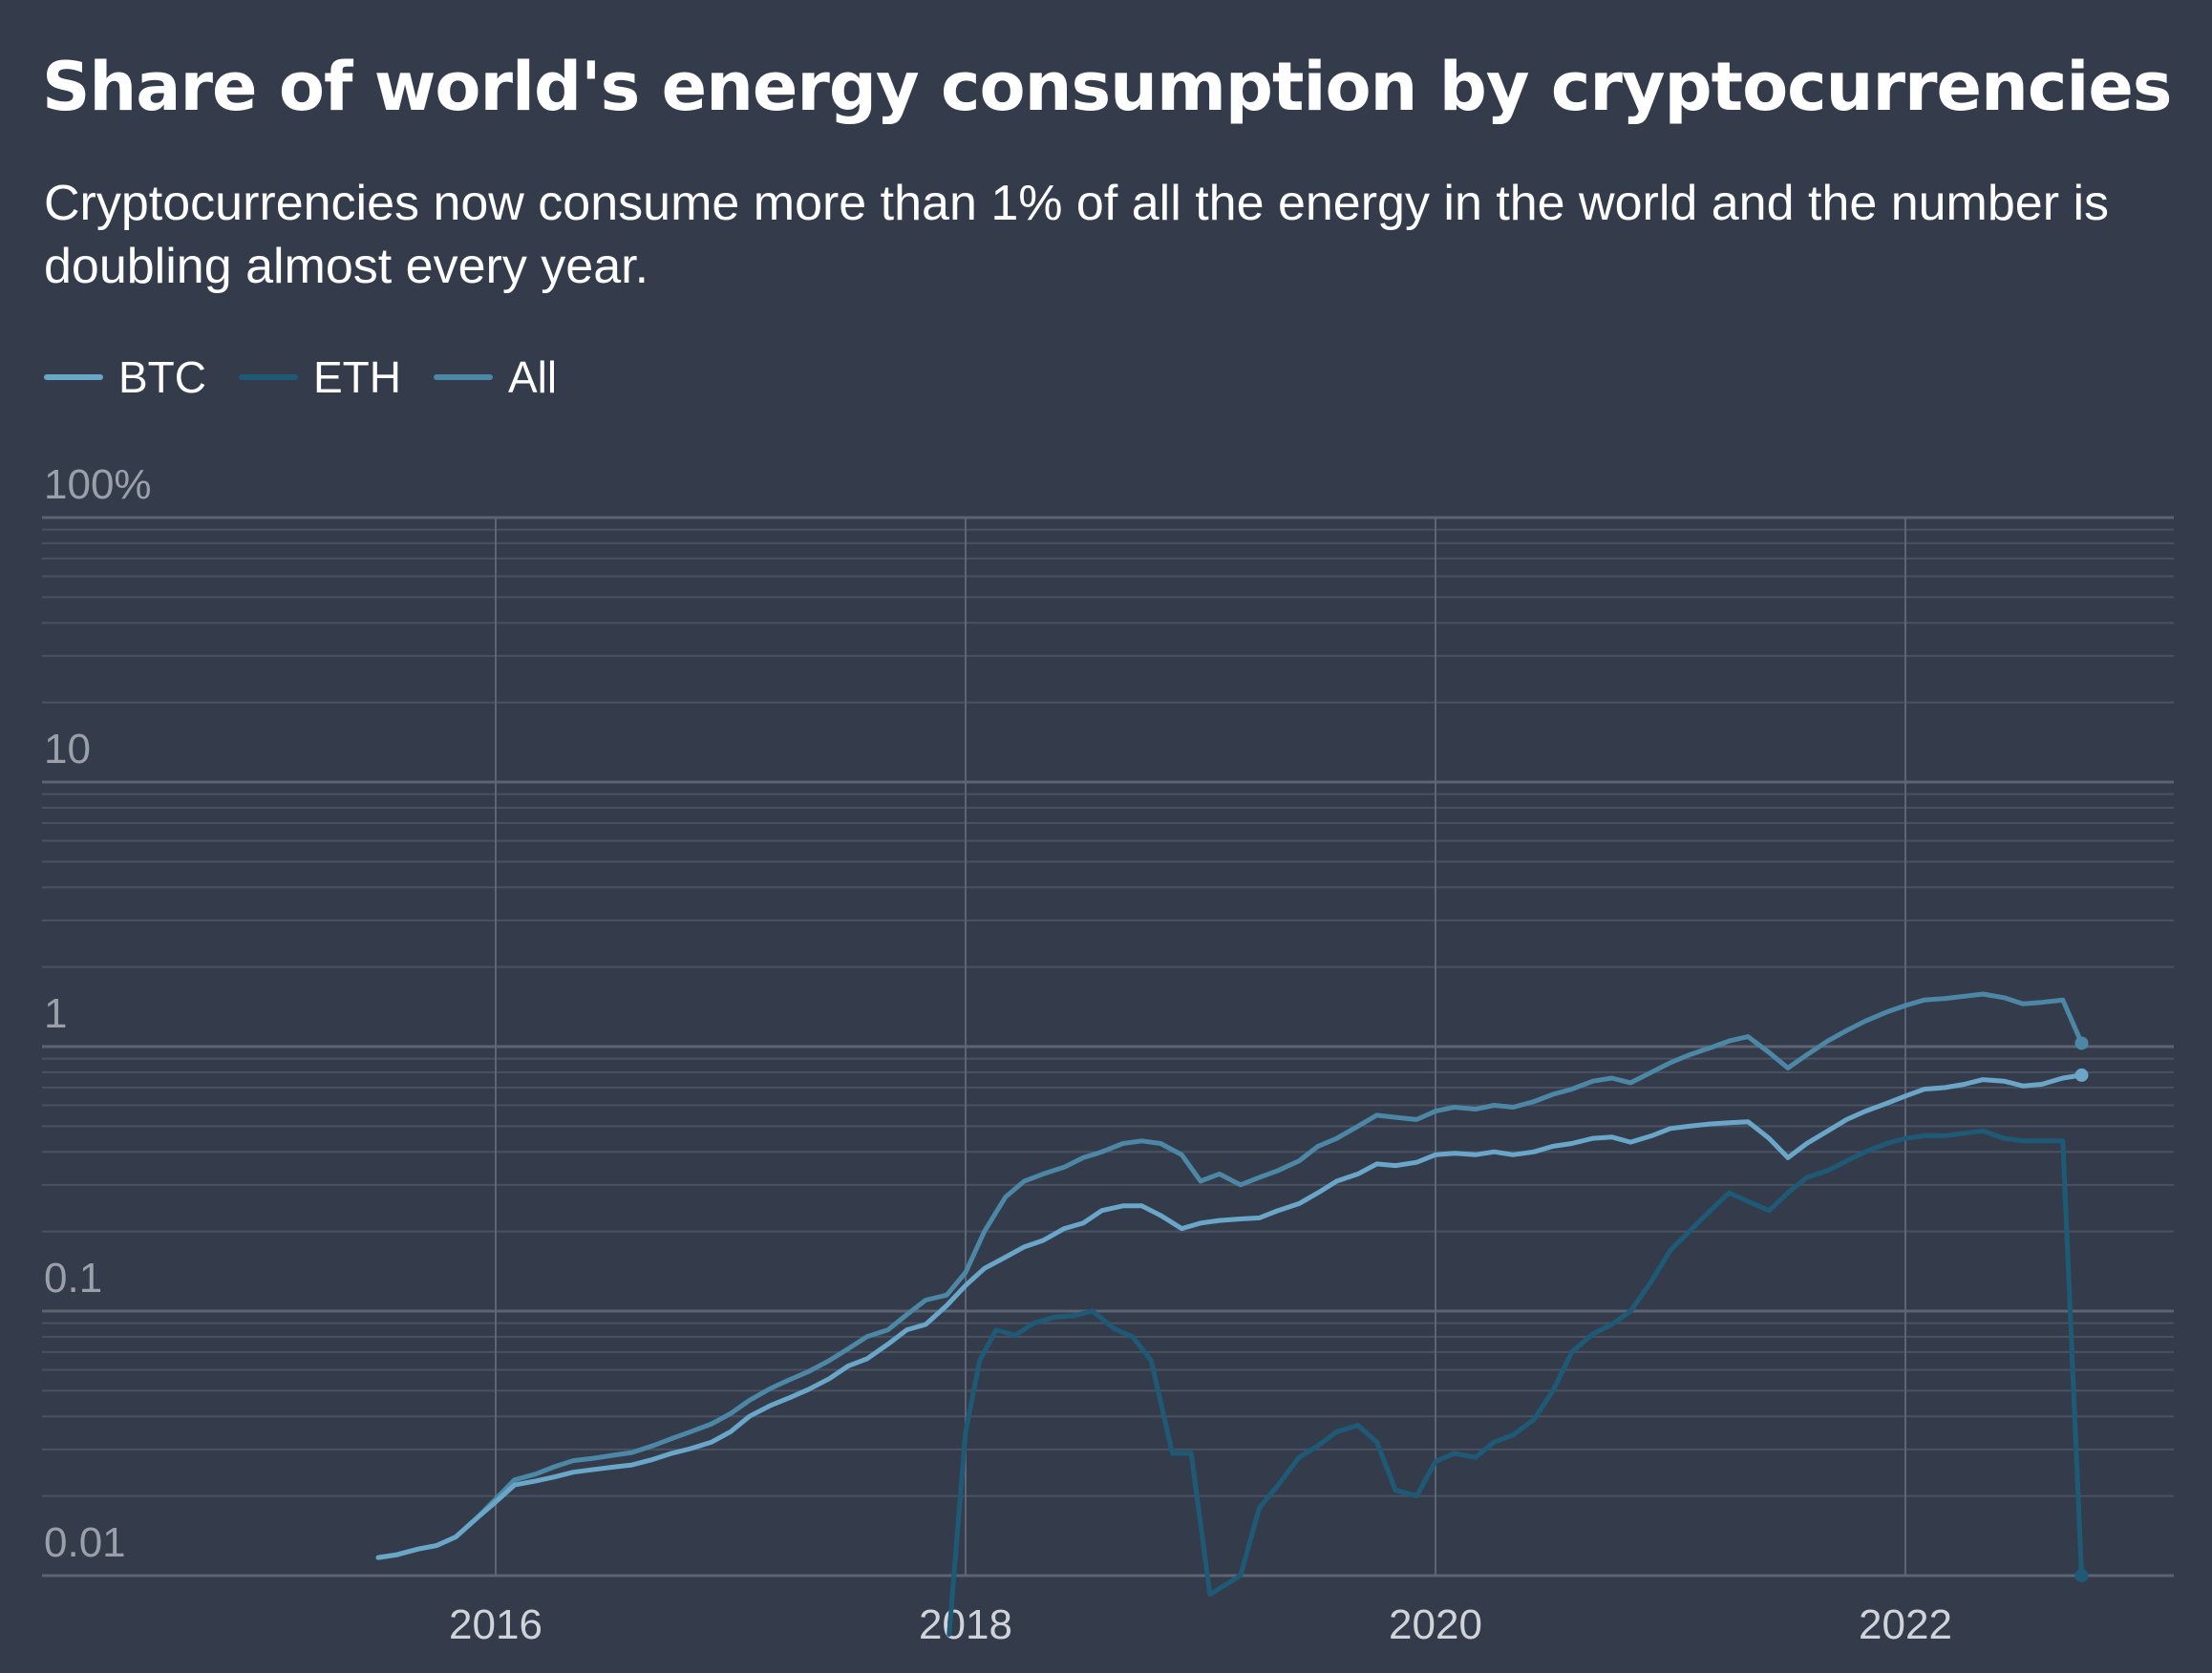 The image size is (2212, 1673). What do you see at coordinates (533, 377) in the screenshot?
I see `legend-label-all: All` at bounding box center [533, 377].